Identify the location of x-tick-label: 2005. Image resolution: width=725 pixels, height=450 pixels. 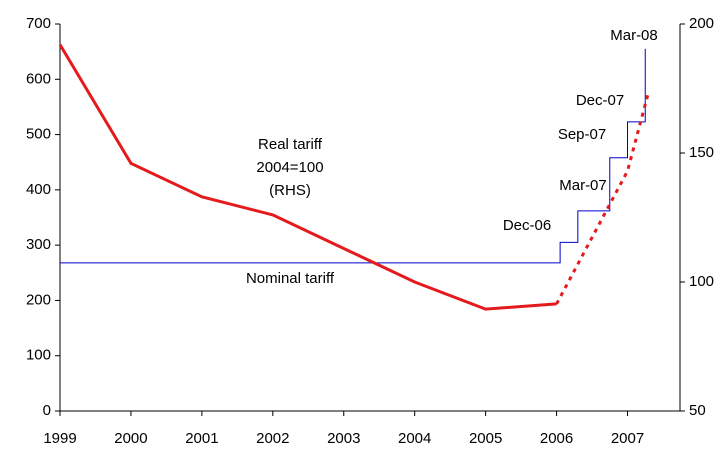
(485, 438).